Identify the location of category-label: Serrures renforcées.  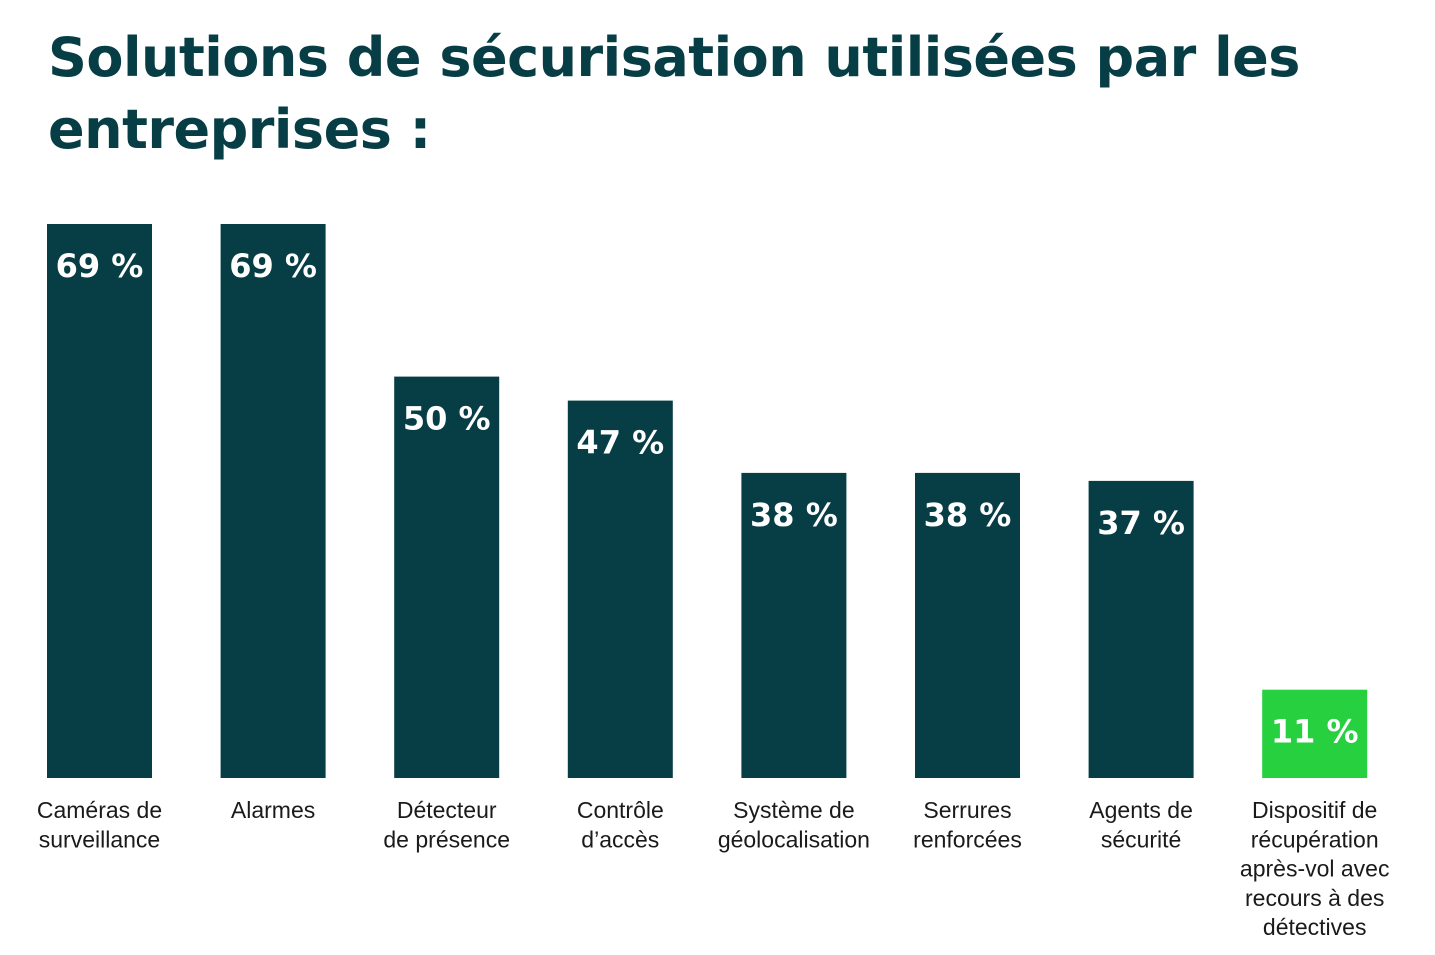
(967, 824).